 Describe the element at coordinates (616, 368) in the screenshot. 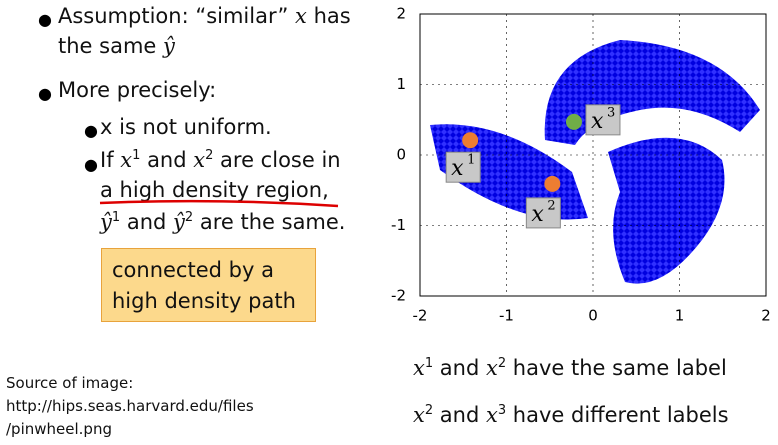

I see `text: have the same label` at that location.